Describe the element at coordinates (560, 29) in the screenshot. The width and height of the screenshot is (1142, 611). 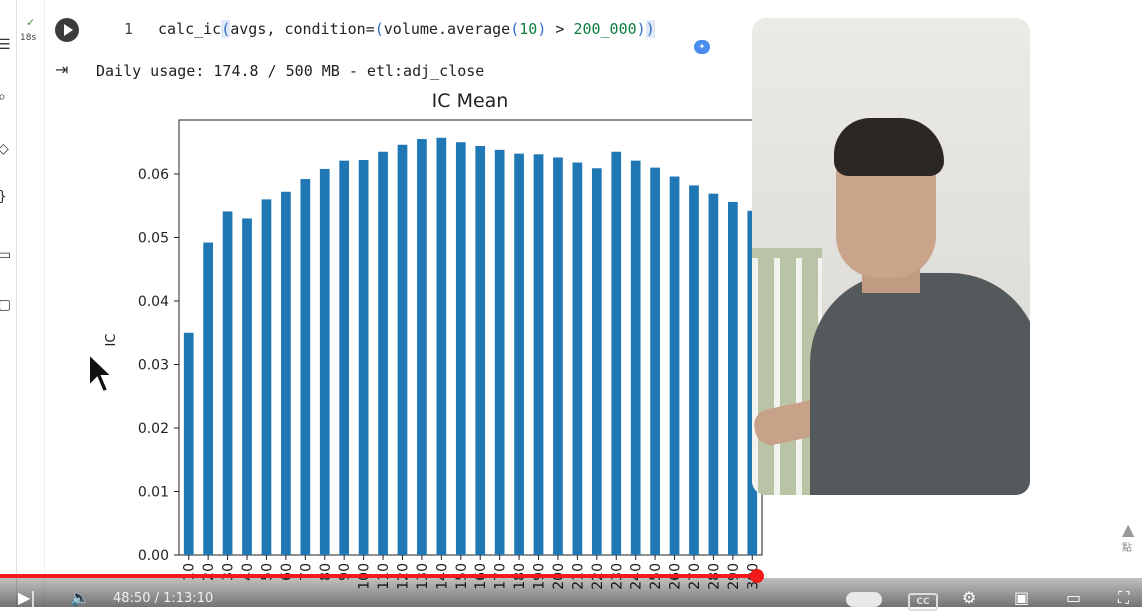
I see `code-operator: >` at that location.